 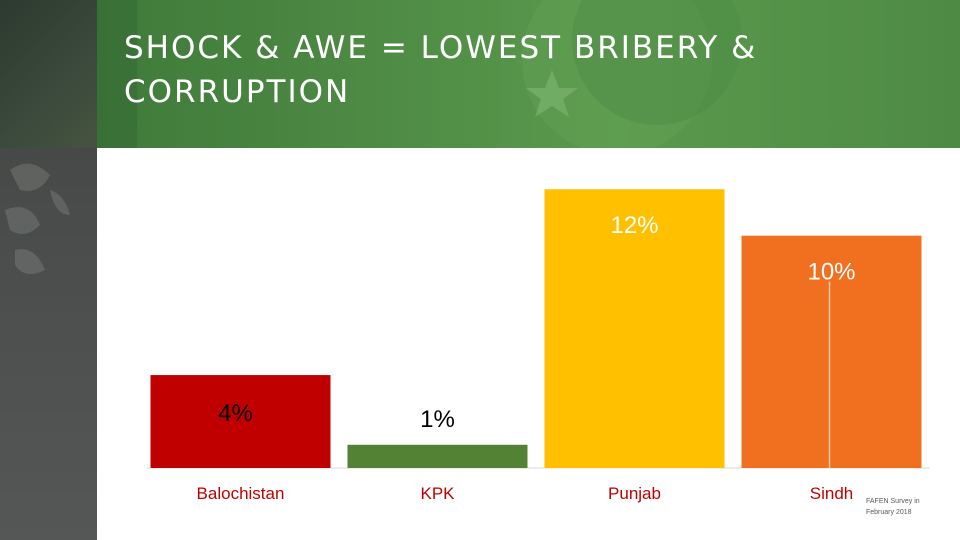 What do you see at coordinates (831, 272) in the screenshot?
I see `value-label-sindh: 10%` at bounding box center [831, 272].